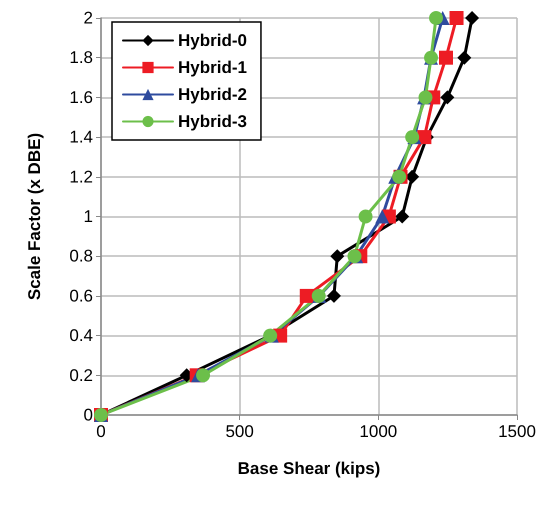 This screenshot has width=552, height=509. Describe the element at coordinates (81, 97) in the screenshot. I see `y-tick-label: 1.6` at that location.